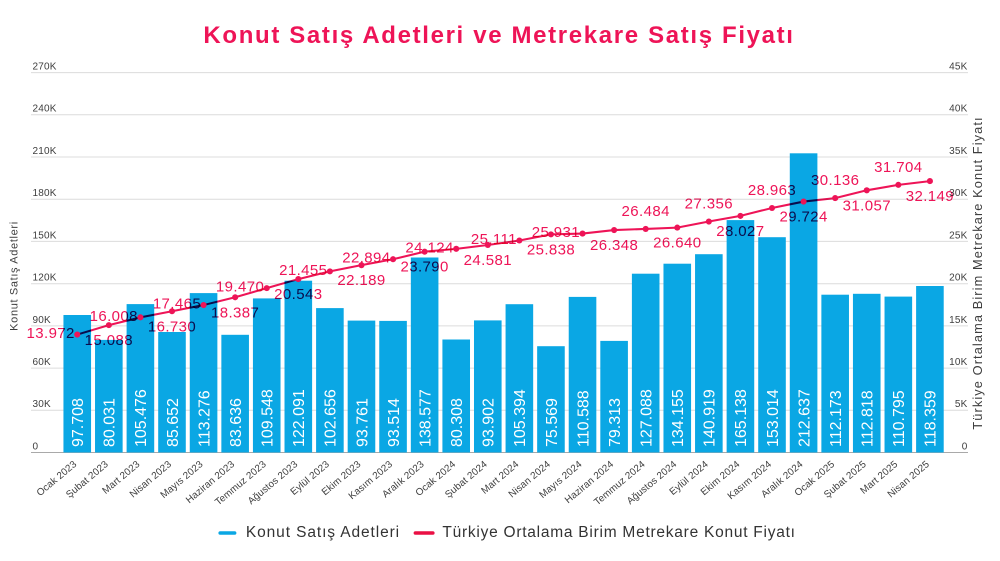 The height and width of the screenshot is (561, 1000). I want to click on svg-text: 90K, so click(42, 320).